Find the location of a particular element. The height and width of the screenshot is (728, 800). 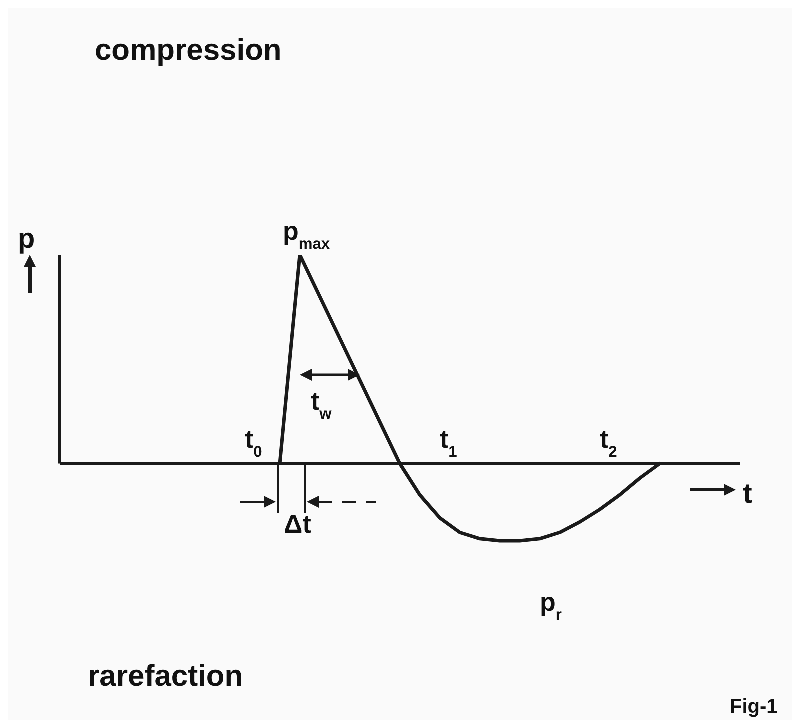

annotation: Δt is located at coordinates (298, 524).